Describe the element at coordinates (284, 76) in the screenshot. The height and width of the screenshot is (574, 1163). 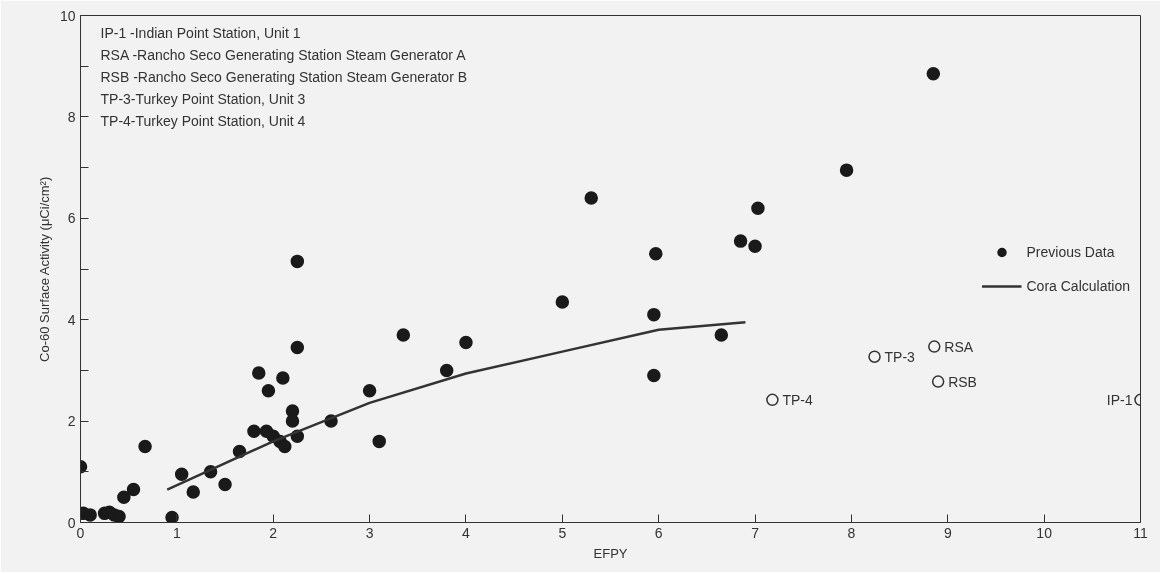
I see `annotation: RSB -Rancho Seco Generating Station Steam Generator B` at that location.